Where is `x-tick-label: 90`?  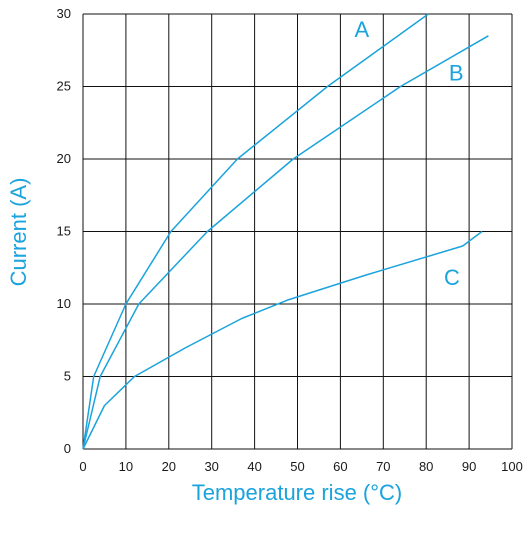 x-tick-label: 90 is located at coordinates (469, 466).